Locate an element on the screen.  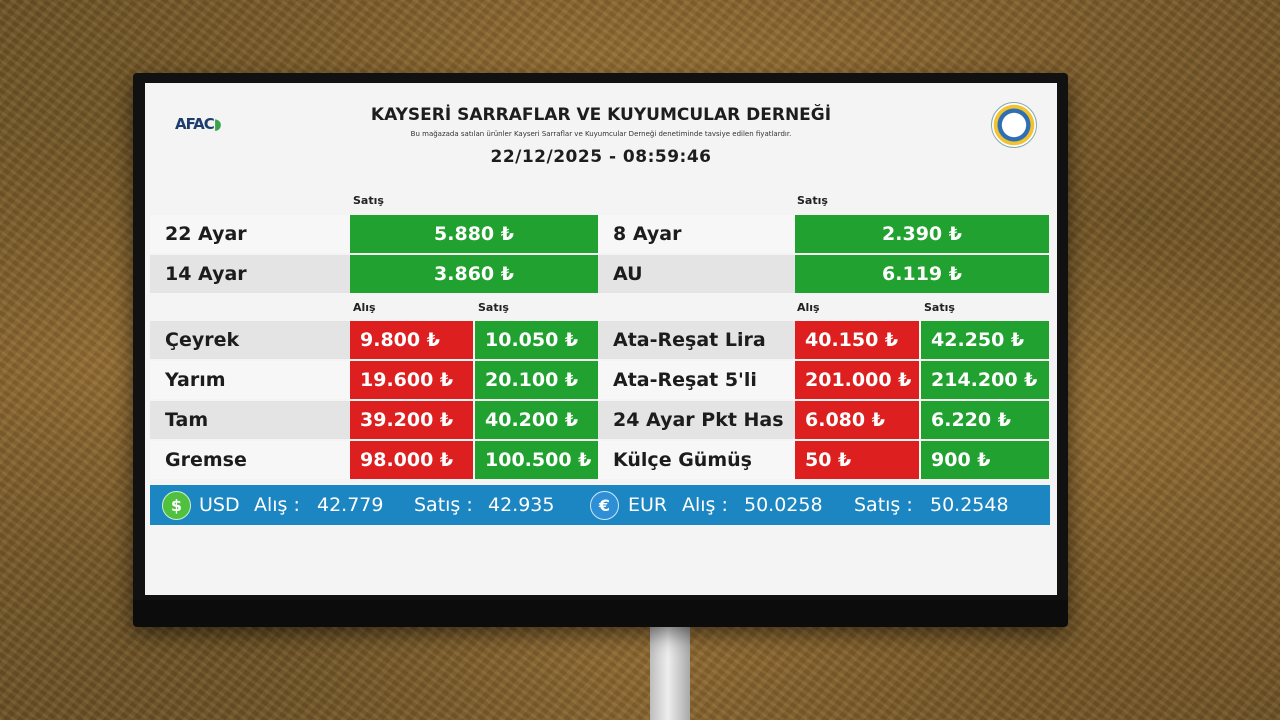
dollar-icon: $ is located at coordinates (176, 505).